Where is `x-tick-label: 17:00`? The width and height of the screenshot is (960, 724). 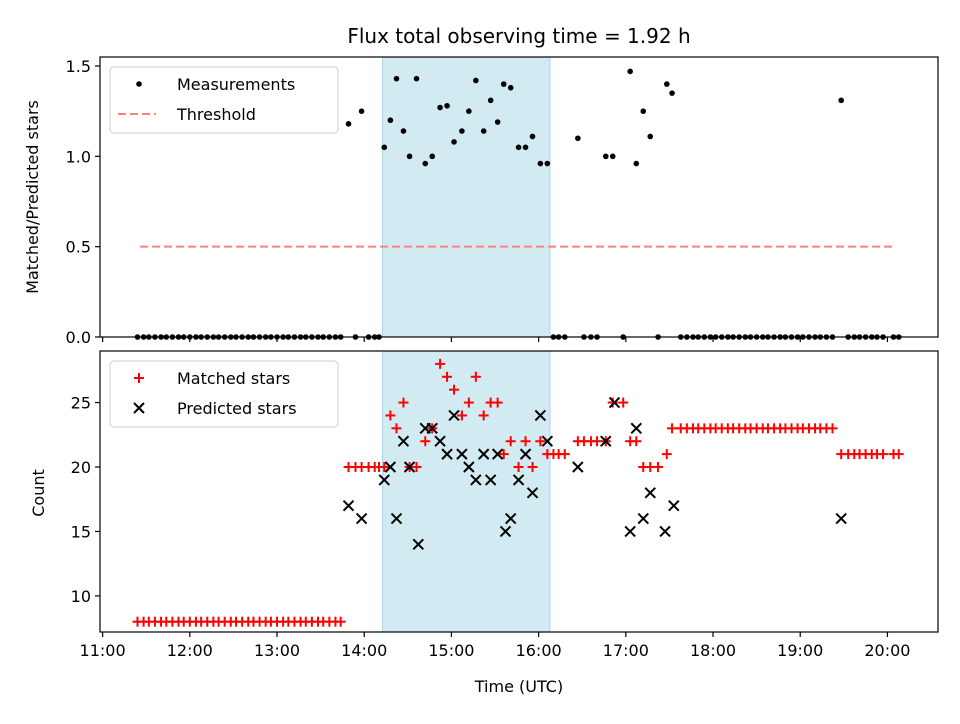
x-tick-label: 17:00 is located at coordinates (626, 650).